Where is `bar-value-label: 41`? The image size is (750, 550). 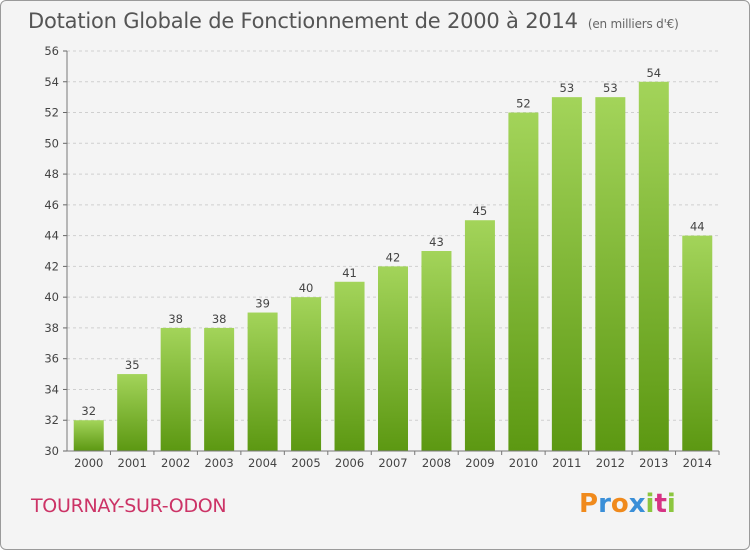 bar-value-label: 41 is located at coordinates (349, 273).